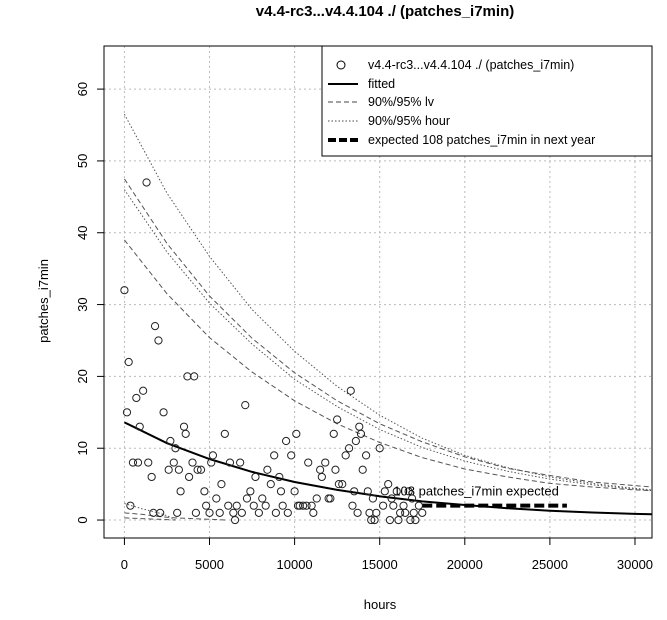  I want to click on x-tick-label: 0, so click(124, 564).